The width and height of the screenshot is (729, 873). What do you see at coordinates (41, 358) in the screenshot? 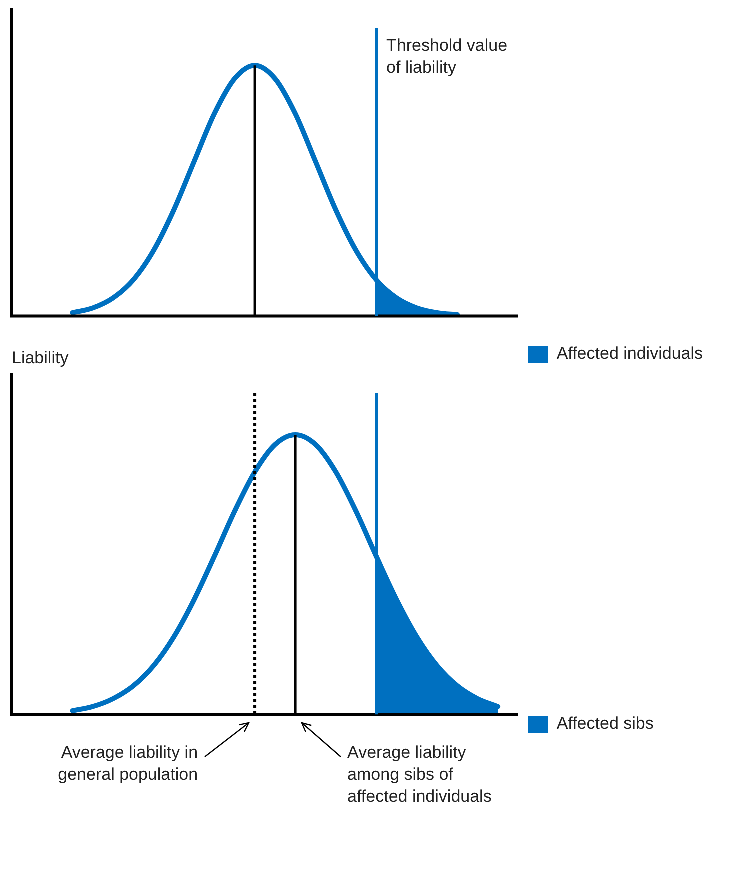
I see `x-axis-title: Liability` at bounding box center [41, 358].